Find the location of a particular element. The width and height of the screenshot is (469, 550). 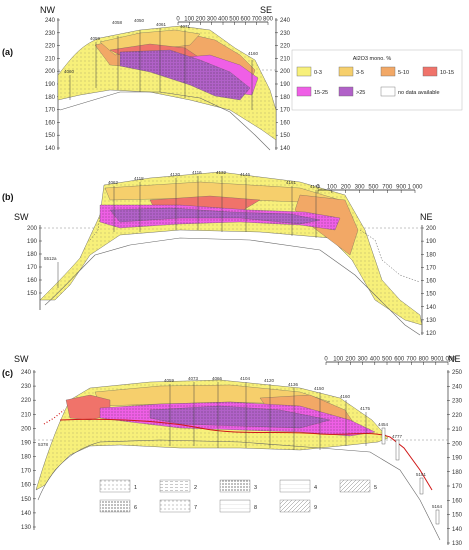

well-label: 5512a is located at coordinates (50, 258).